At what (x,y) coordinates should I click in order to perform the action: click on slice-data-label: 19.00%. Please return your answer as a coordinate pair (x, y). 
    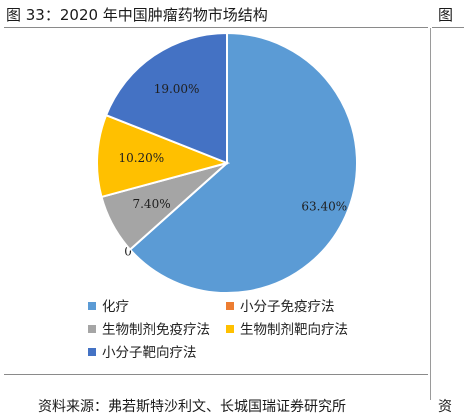
    Looking at the image, I should click on (177, 89).